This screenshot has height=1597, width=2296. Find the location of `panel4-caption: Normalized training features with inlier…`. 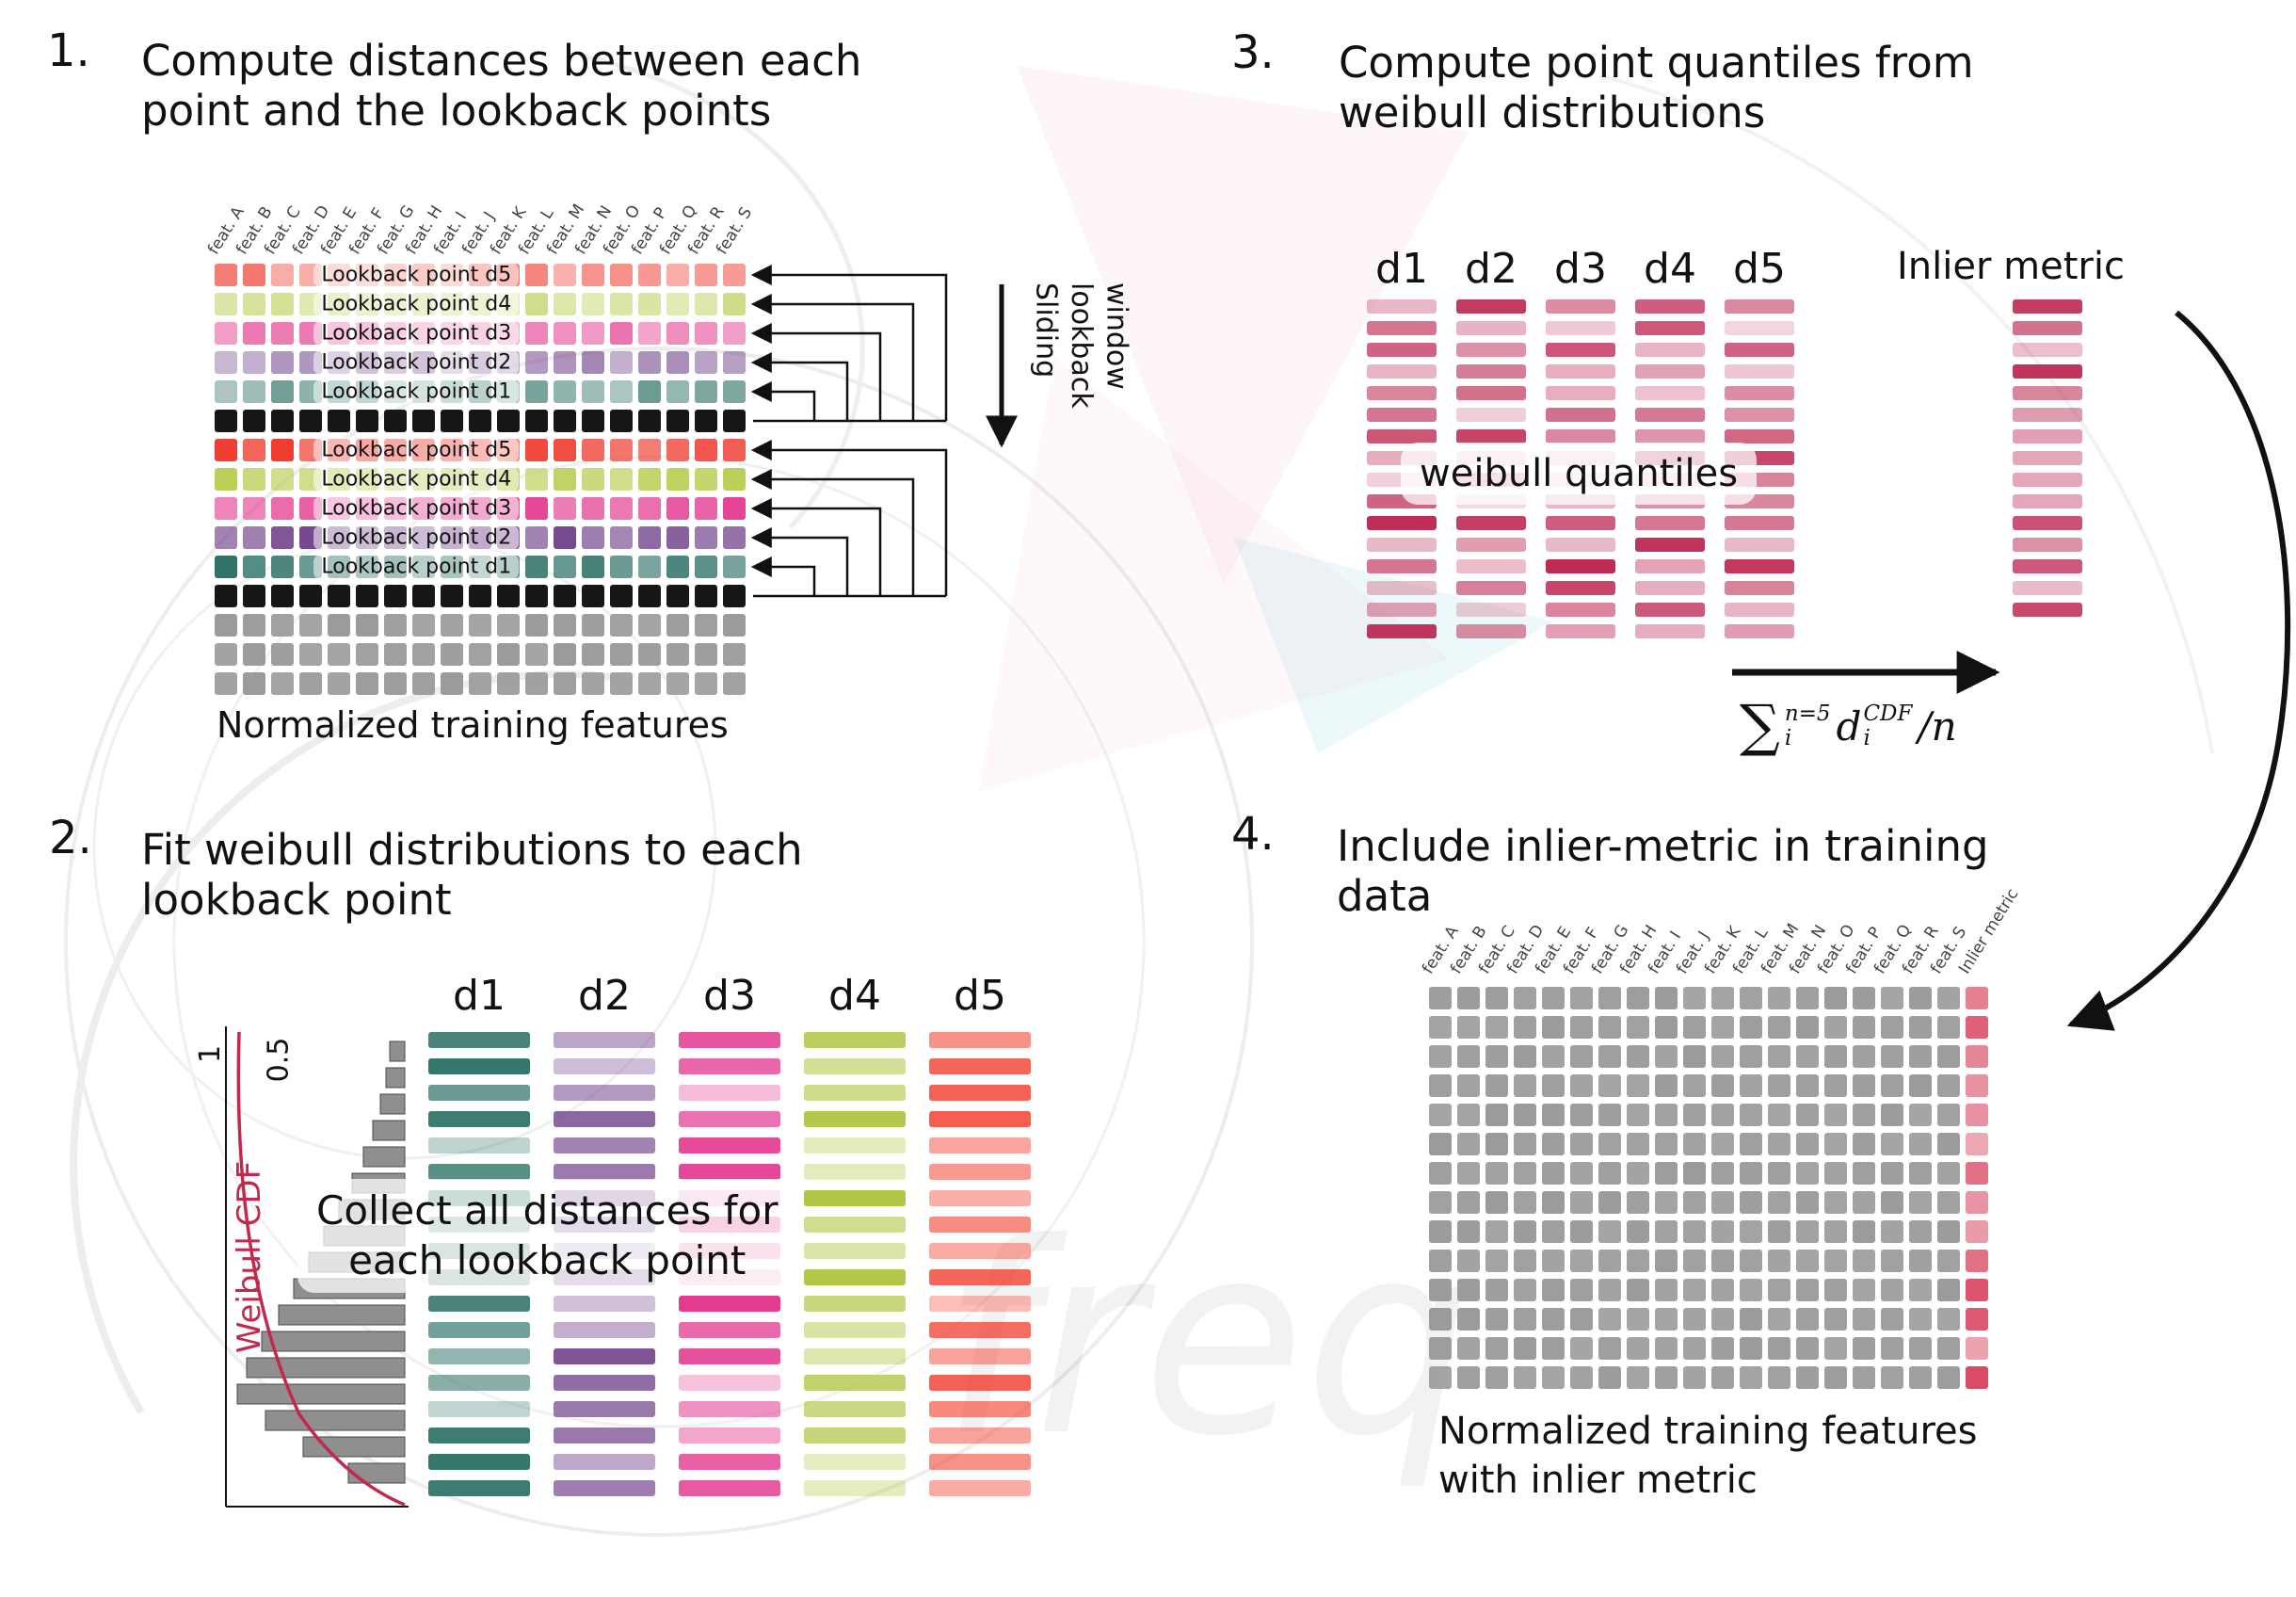

panel4-caption: Normalized training features with inlier… is located at coordinates (1708, 1456).